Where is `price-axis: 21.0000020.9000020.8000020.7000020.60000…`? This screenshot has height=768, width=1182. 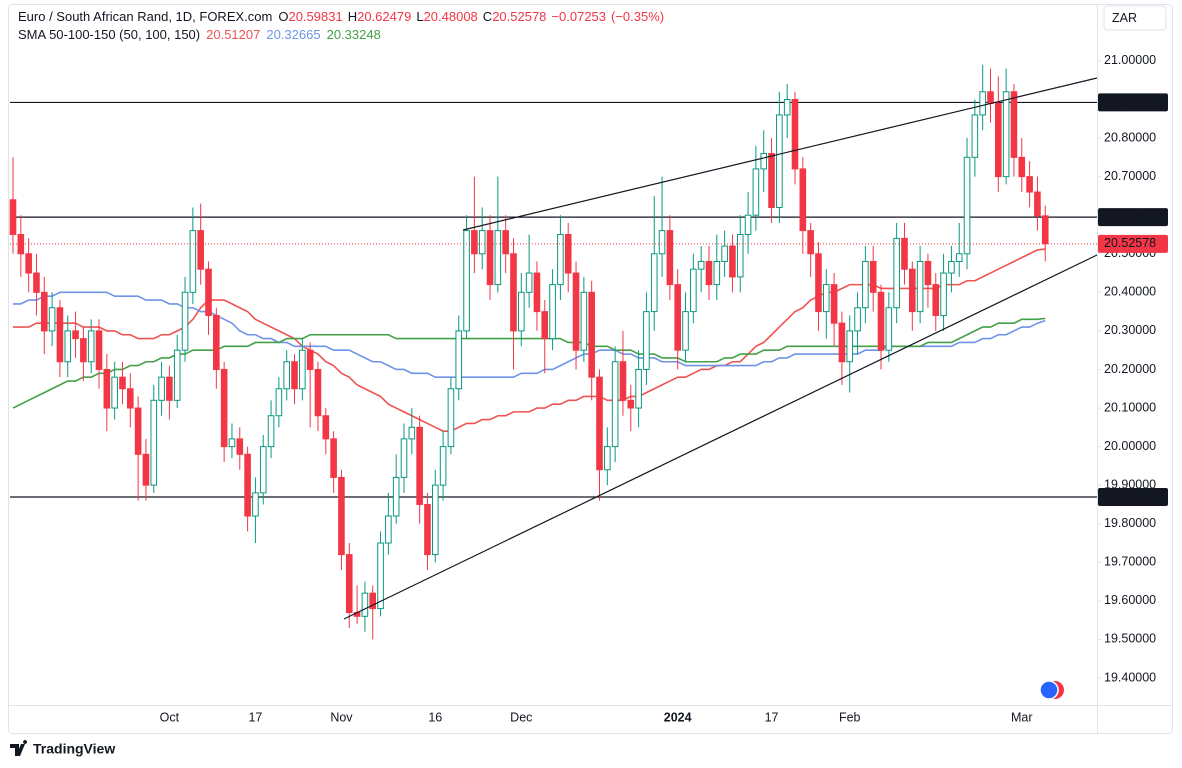
price-axis: 21.0000020.9000020.8000020.7000020.60000… is located at coordinates (1132, 368).